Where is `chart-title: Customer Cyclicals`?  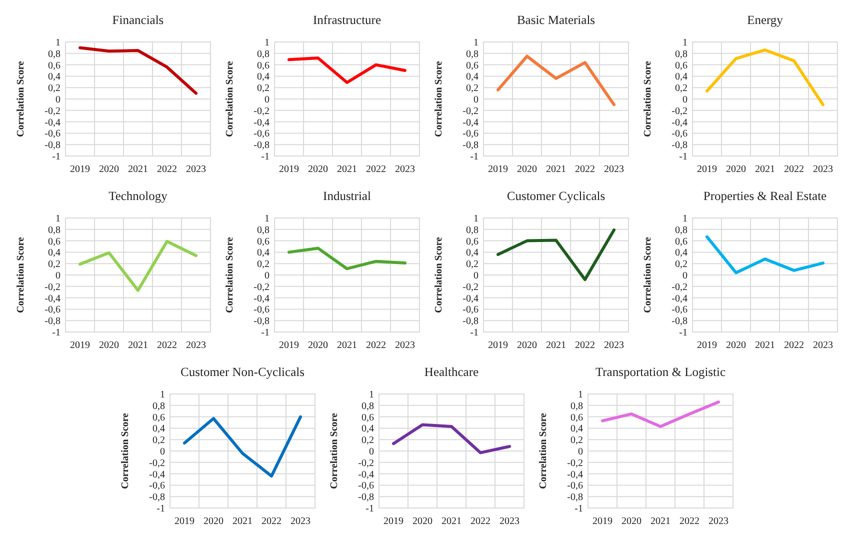 chart-title: Customer Cyclicals is located at coordinates (556, 196).